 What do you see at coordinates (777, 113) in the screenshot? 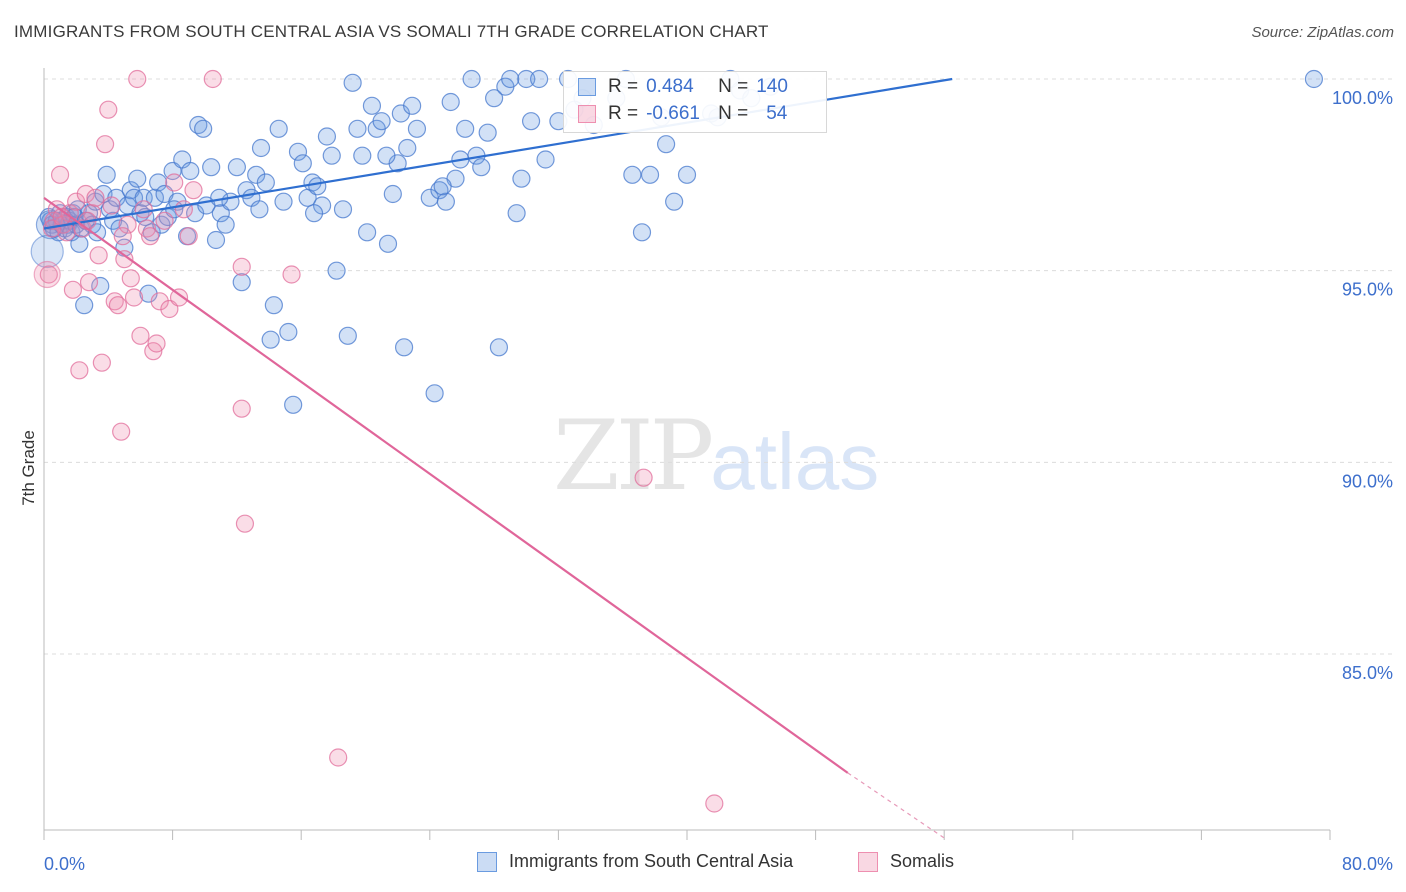
I see `legend-n-value: 54` at bounding box center [777, 113].